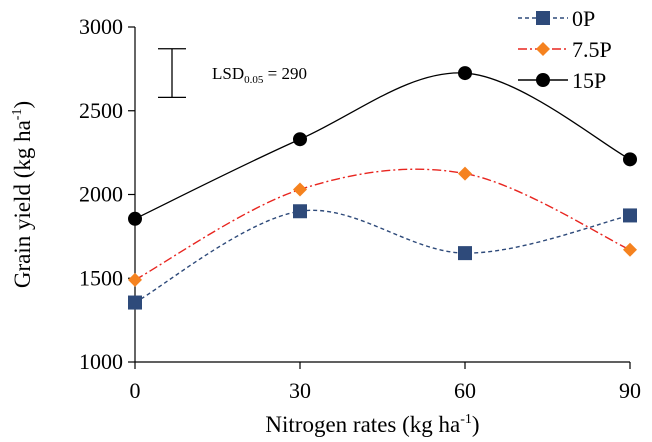 The width and height of the screenshot is (652, 442). What do you see at coordinates (465, 390) in the screenshot?
I see `x-tick-label: 60` at bounding box center [465, 390].